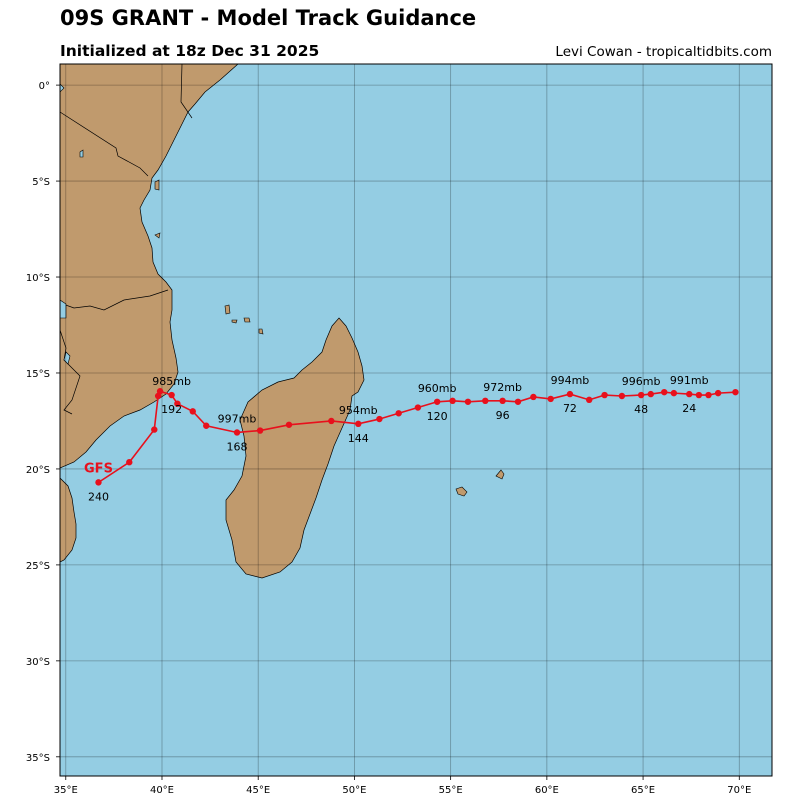 The width and height of the screenshot is (800, 800). What do you see at coordinates (68, 520) in the screenshot?
I see `africa-landmass-south` at bounding box center [68, 520].